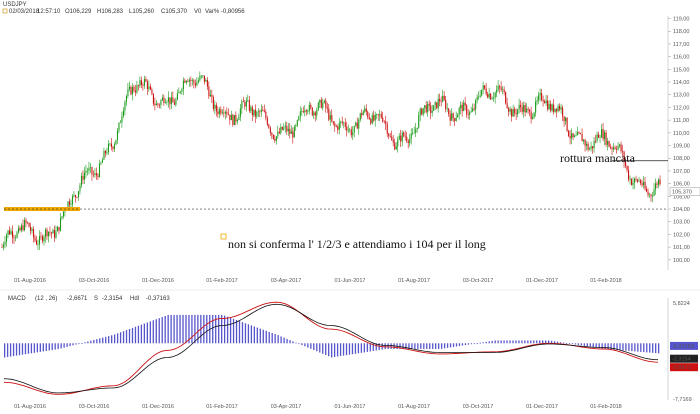 This screenshot has height=414, width=700. I want to click on macd-name: MACD, so click(17, 299).